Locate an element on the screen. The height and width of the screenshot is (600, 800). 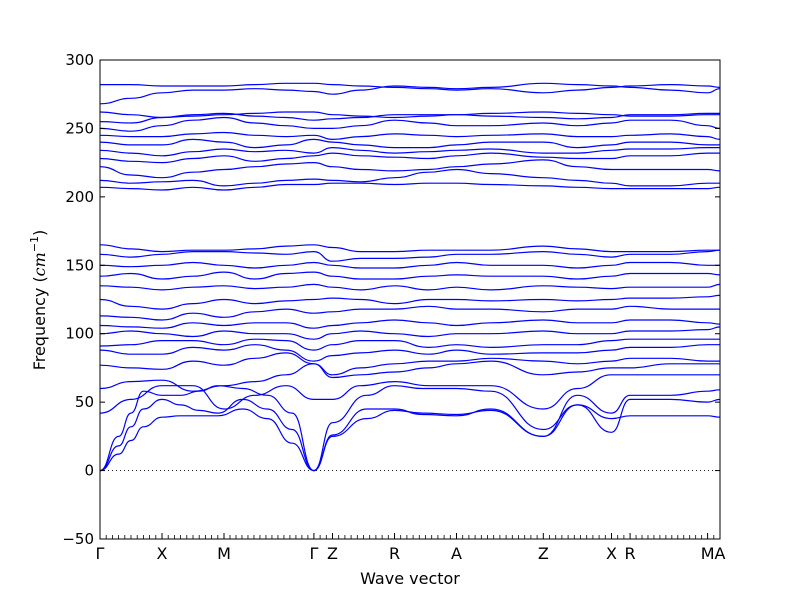
y-axis-label-unit: cm is located at coordinates (39, 264).